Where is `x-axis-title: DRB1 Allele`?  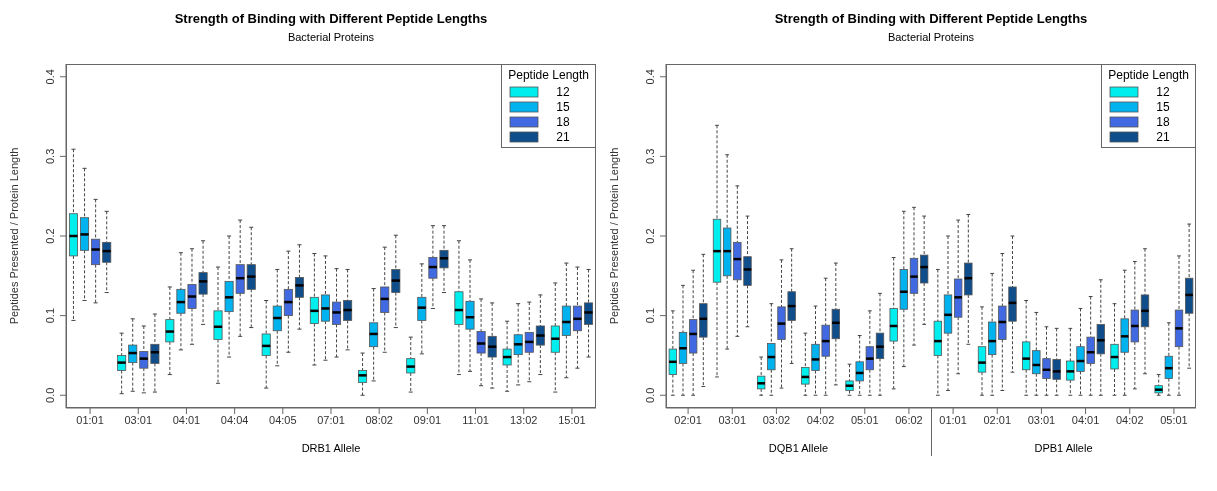 x-axis-title: DRB1 Allele is located at coordinates (331, 448).